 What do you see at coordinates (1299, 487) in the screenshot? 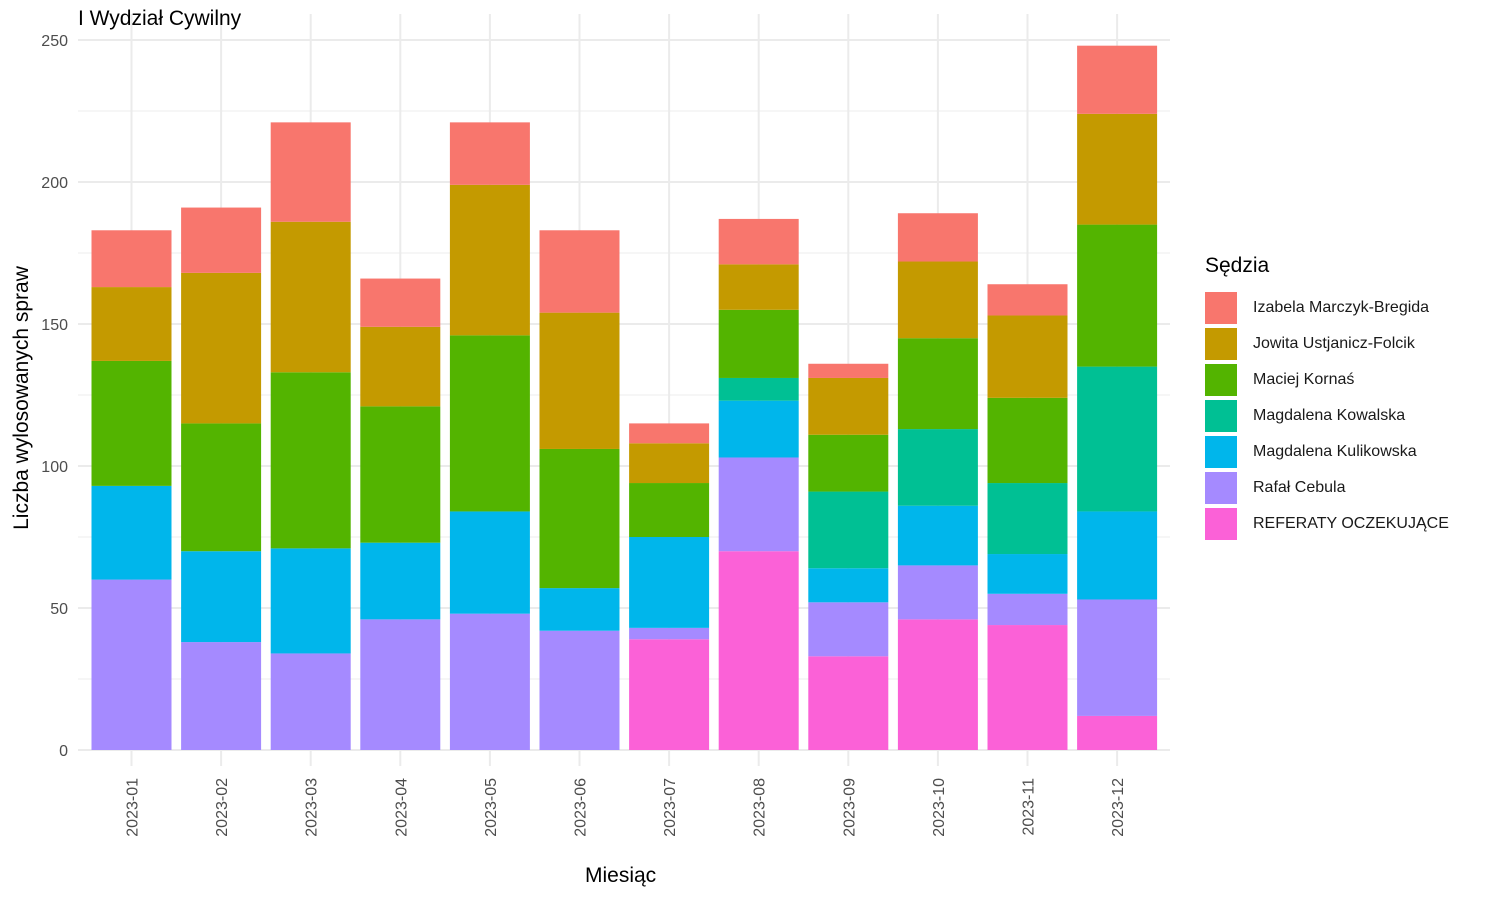
I see `legend-label: Rafał Cebula` at bounding box center [1299, 487].